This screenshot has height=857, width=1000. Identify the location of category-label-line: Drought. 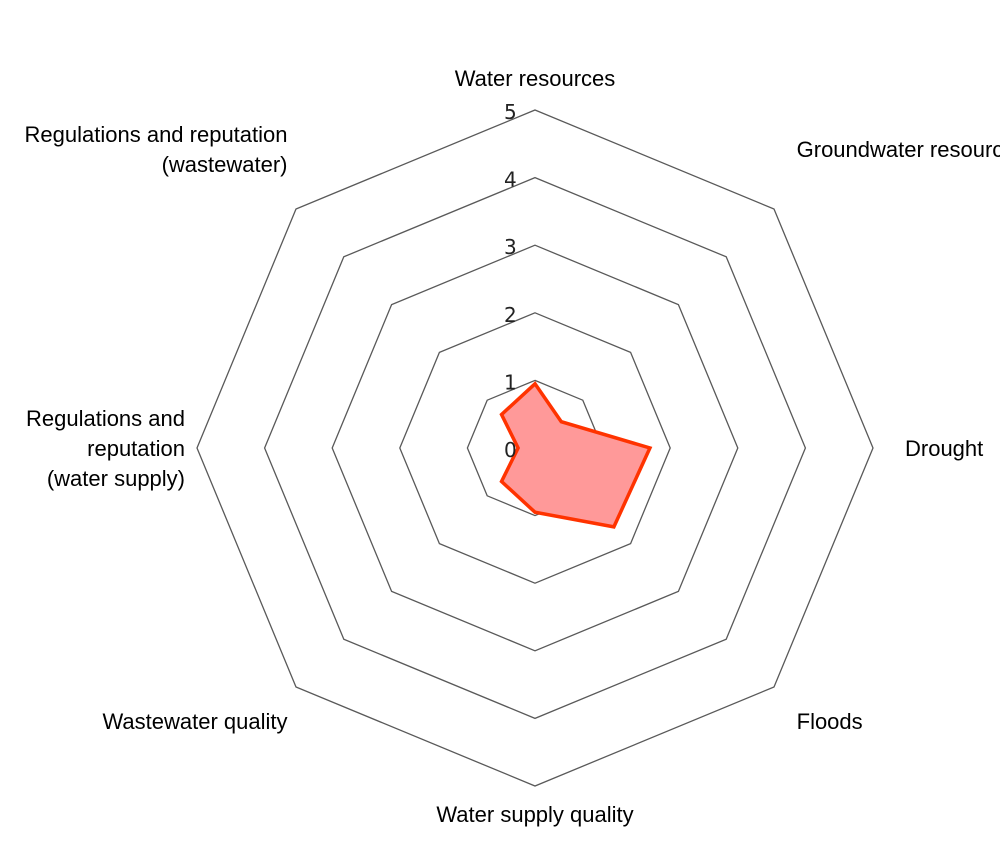
(944, 448).